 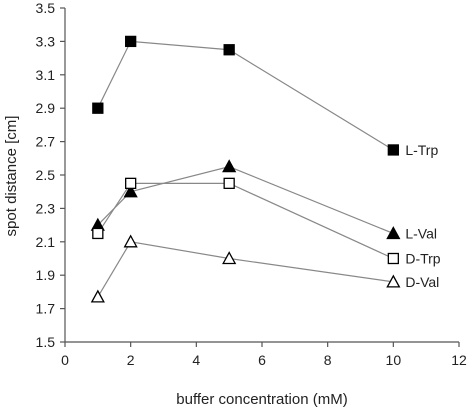 I want to click on x-tick-label: 10, so click(x=394, y=360).